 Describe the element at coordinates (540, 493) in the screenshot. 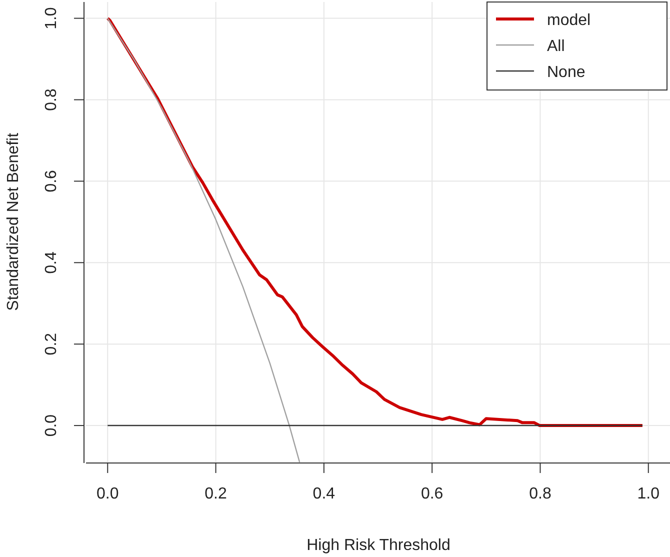

I see `x-tick-label: 0.8` at that location.